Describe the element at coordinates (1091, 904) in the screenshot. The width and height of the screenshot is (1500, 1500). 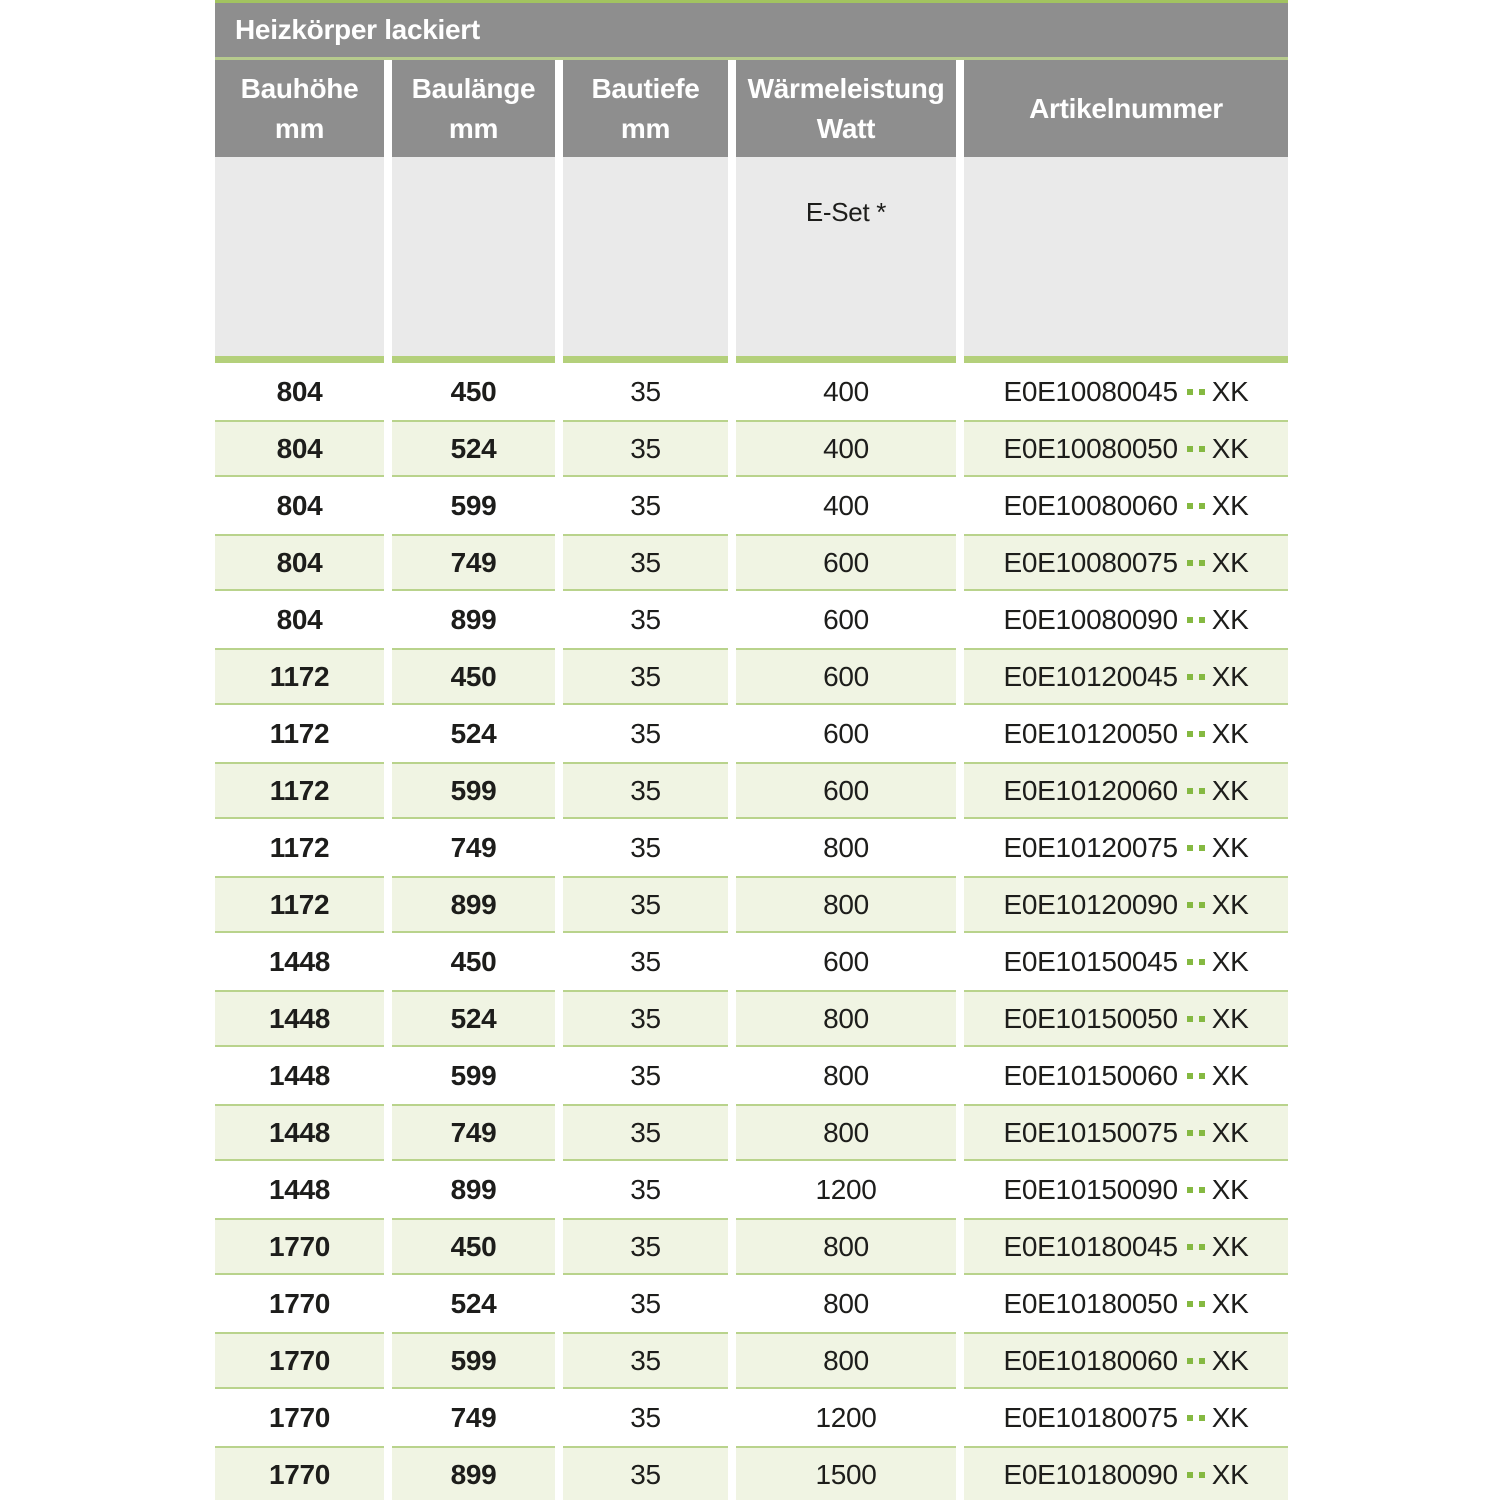
I see `artikelnummer-prefix: E0E10120090` at that location.